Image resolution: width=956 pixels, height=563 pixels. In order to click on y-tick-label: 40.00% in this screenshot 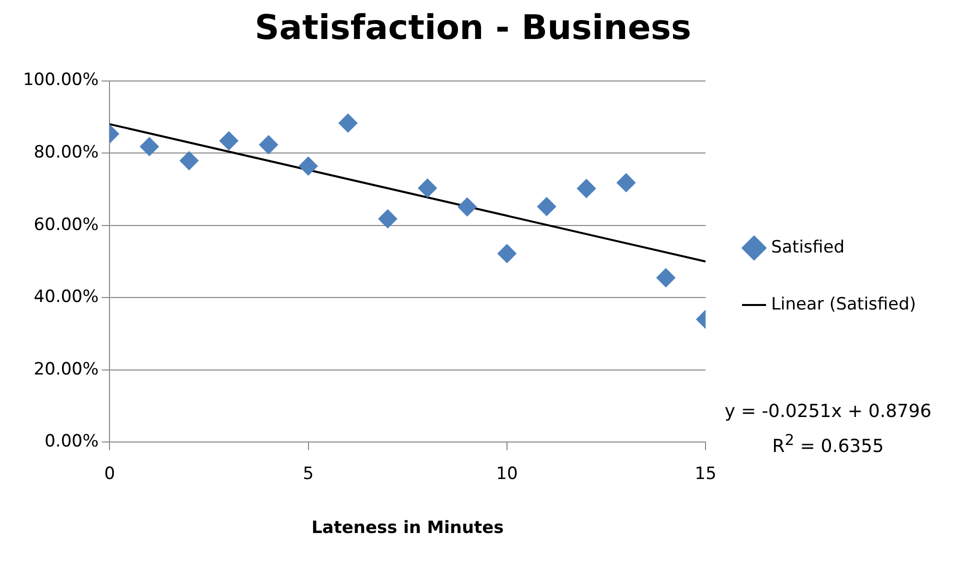, I will do `click(66, 297)`.